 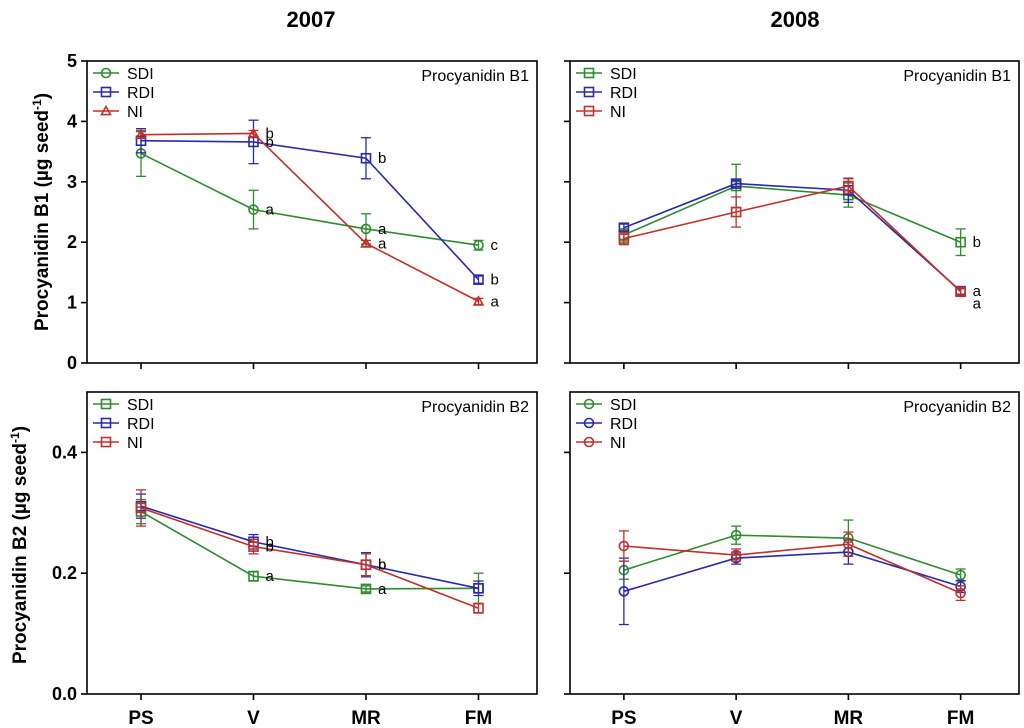 What do you see at coordinates (37, 104) in the screenshot?
I see `y-axis-label-b1-sup: -1` at bounding box center [37, 104].